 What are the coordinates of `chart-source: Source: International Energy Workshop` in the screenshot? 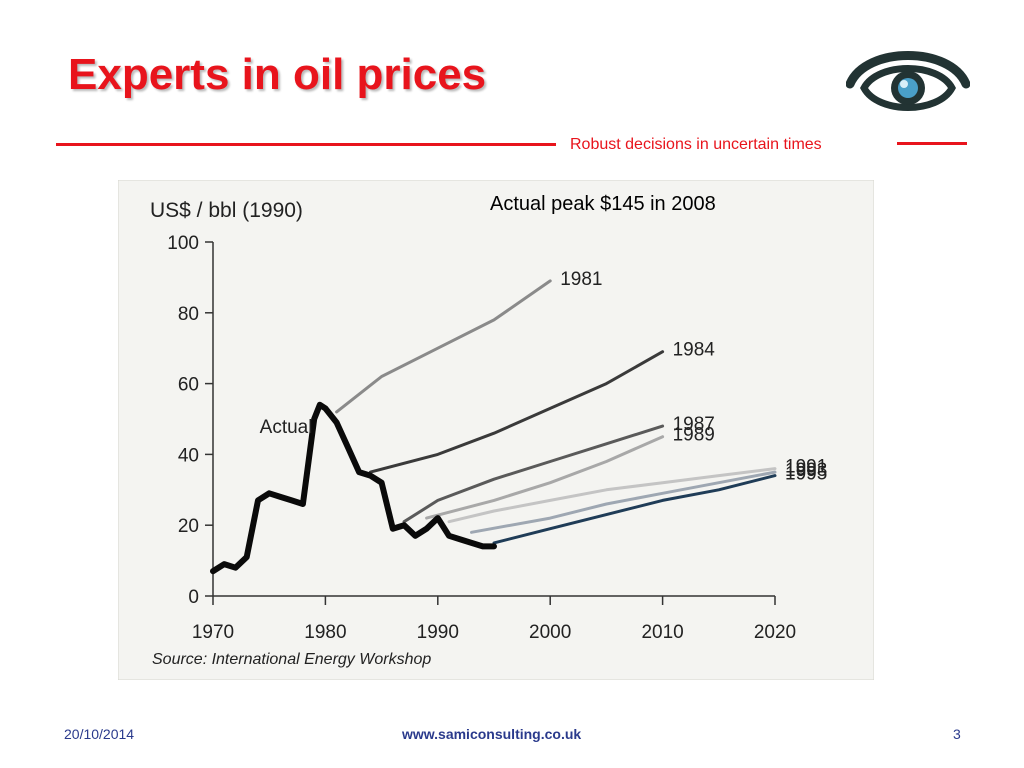 It's located at (291, 659).